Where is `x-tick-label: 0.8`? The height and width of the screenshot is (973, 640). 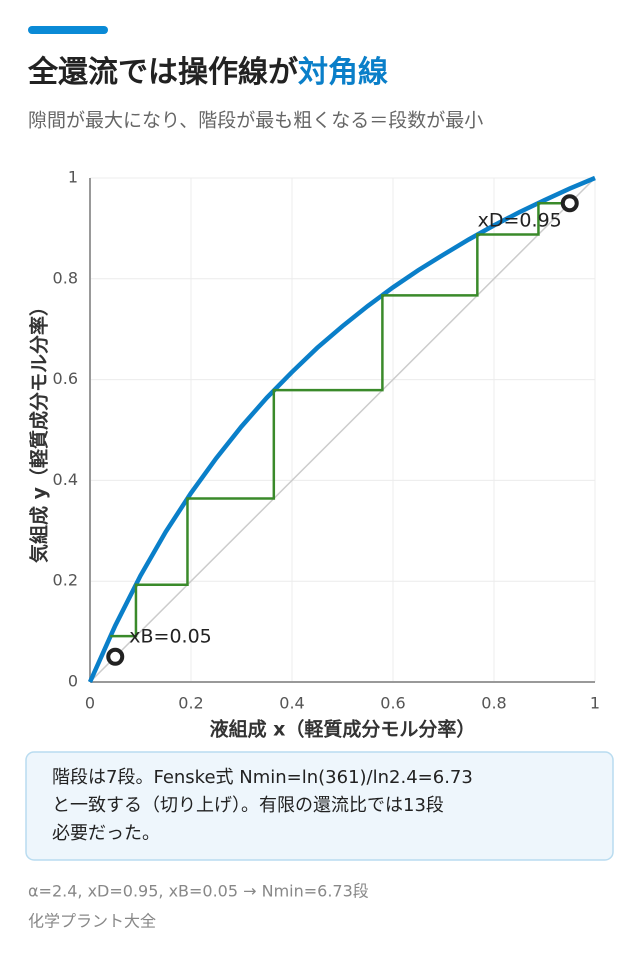 x-tick-label: 0.8 is located at coordinates (493, 703).